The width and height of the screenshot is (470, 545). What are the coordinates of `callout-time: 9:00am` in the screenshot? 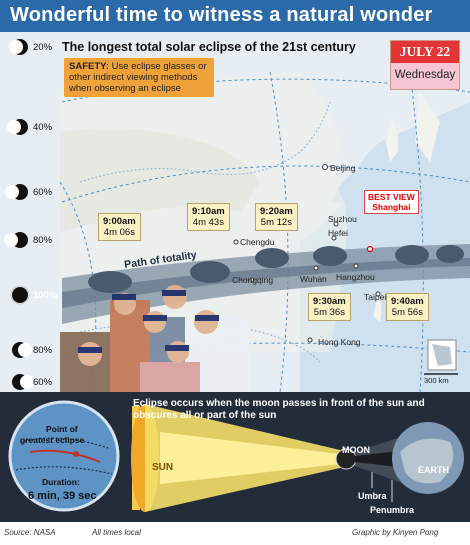 It's located at (119, 221).